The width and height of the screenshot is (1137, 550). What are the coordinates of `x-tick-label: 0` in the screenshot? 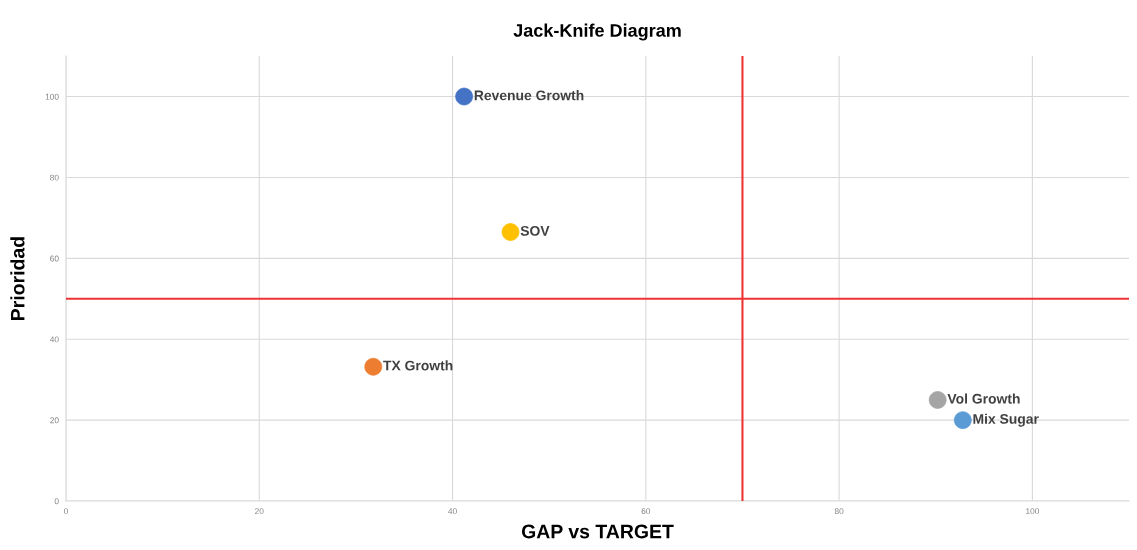 It's located at (65, 511).